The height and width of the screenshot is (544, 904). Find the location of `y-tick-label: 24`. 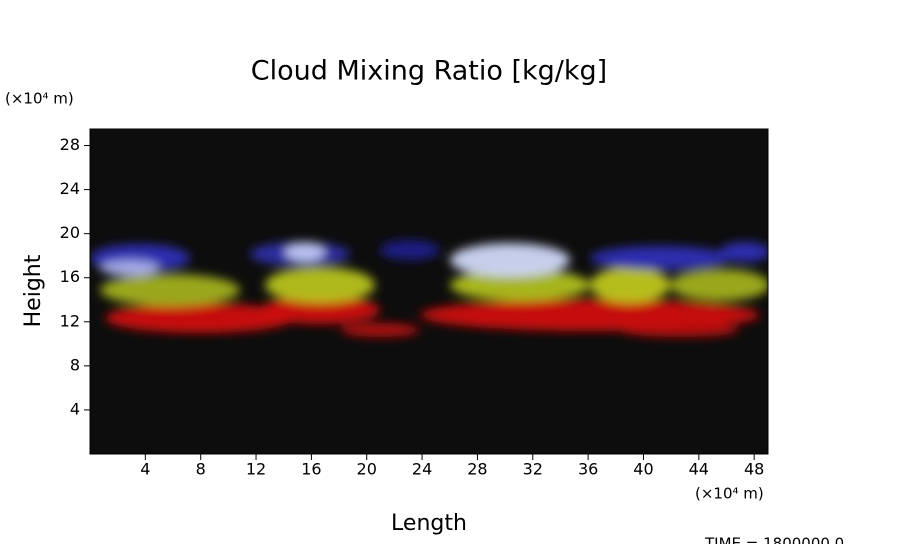

y-tick-label: 24 is located at coordinates (70, 188).